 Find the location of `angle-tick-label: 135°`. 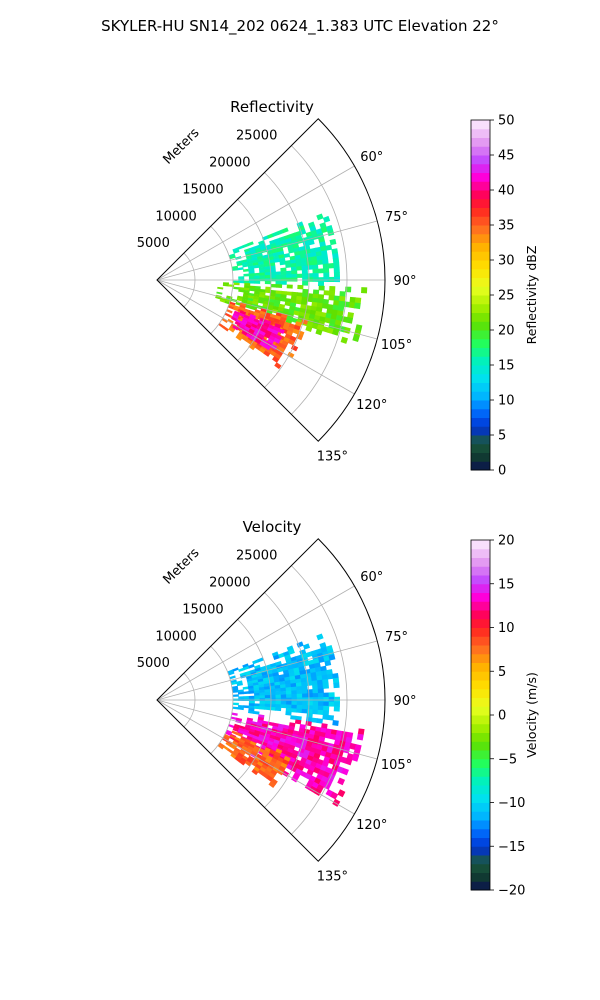

angle-tick-label: 135° is located at coordinates (332, 876).